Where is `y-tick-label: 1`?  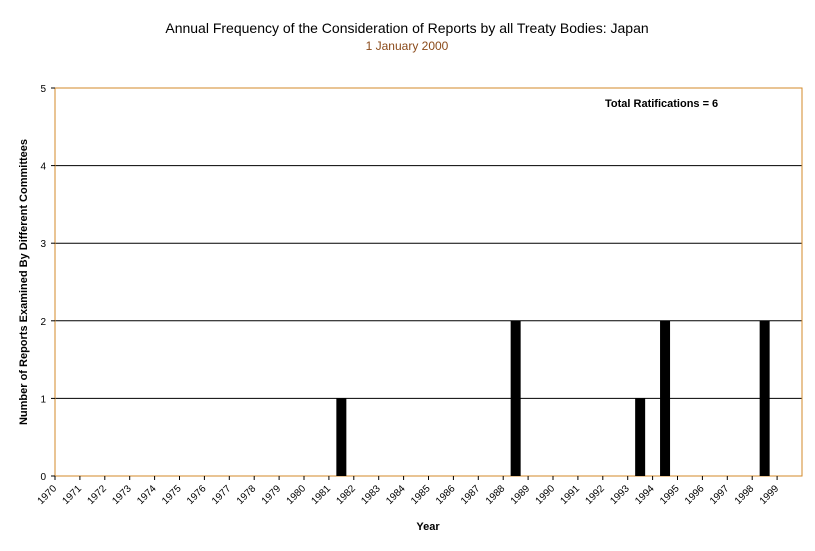
y-tick-label: 1 is located at coordinates (43, 399).